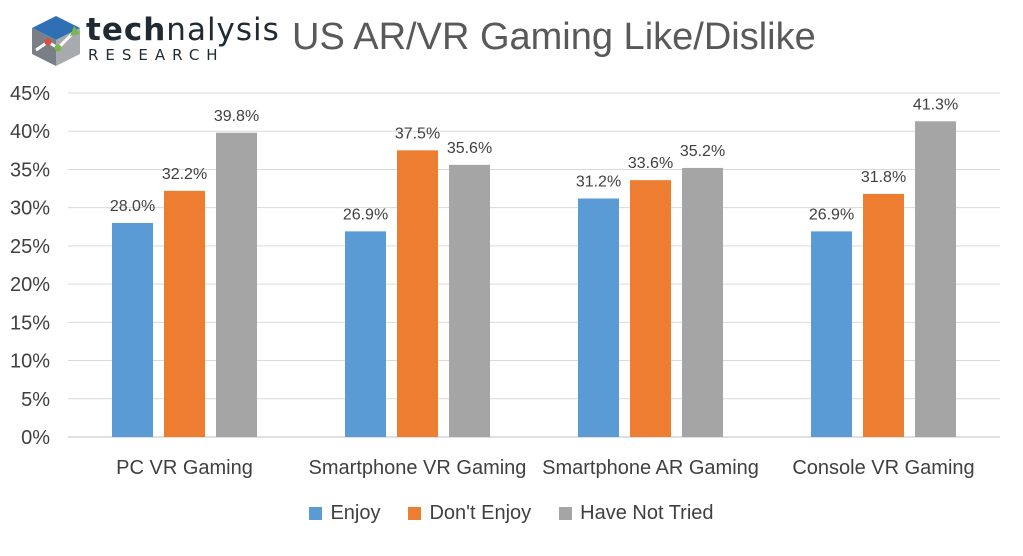 The height and width of the screenshot is (556, 1023). What do you see at coordinates (355, 513) in the screenshot?
I see `legend-label-enjoy: Enjoy` at bounding box center [355, 513].